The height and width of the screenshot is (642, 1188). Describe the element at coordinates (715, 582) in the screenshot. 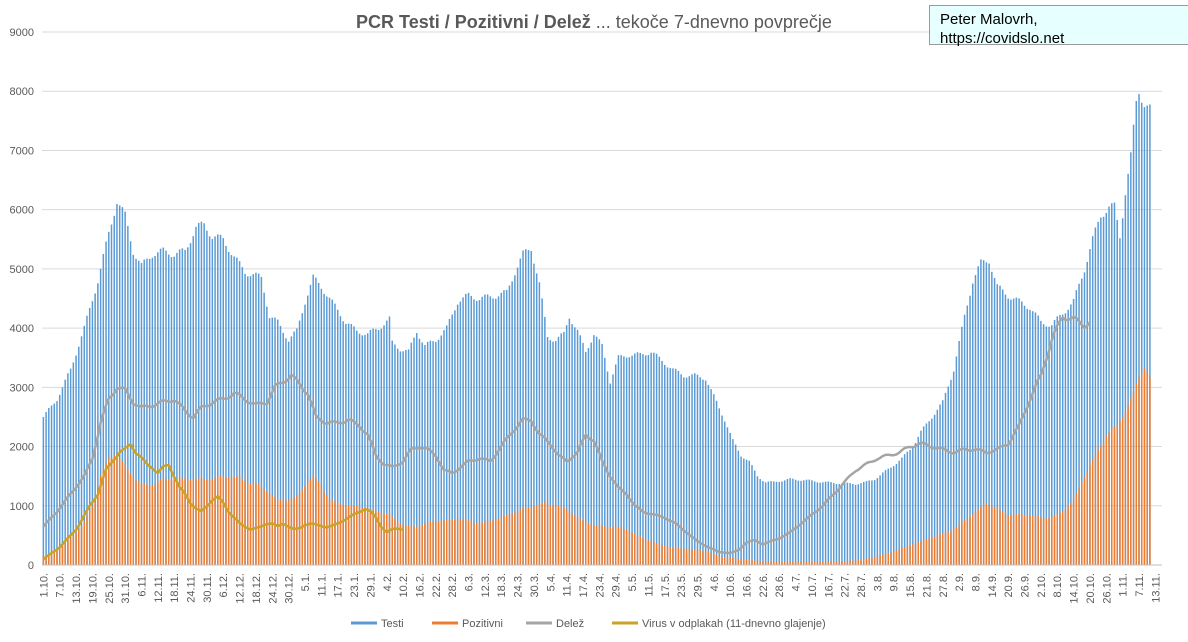

I see `x-tick-label: 4.6.` at that location.